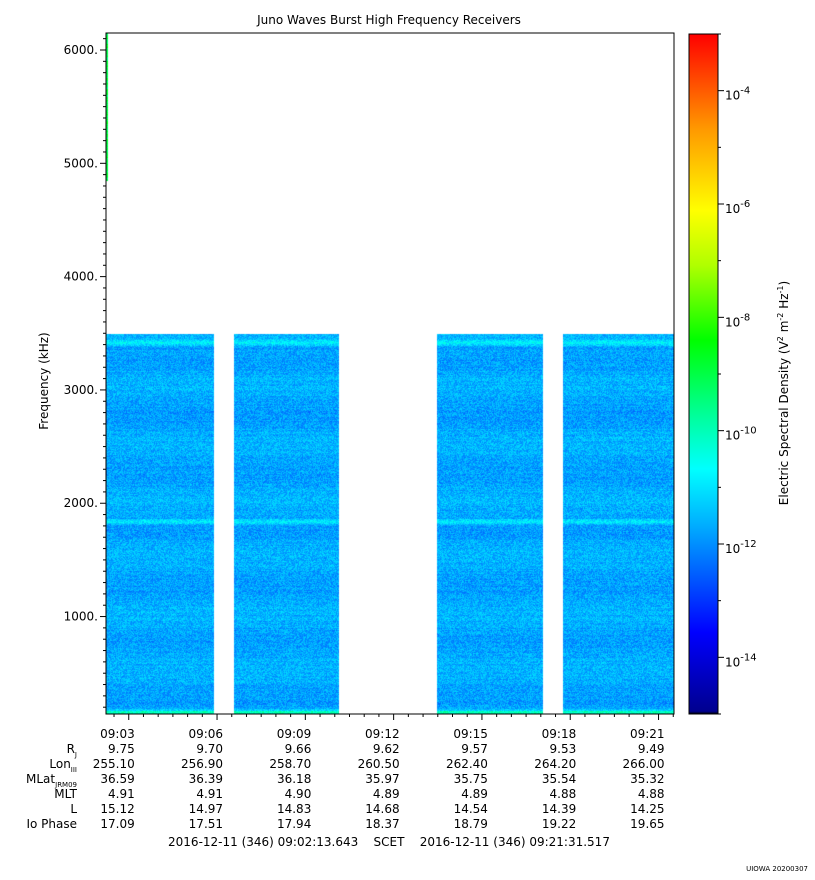 The height and width of the screenshot is (880, 815). What do you see at coordinates (290, 764) in the screenshot?
I see `ephemeris-value: 258.70` at bounding box center [290, 764].